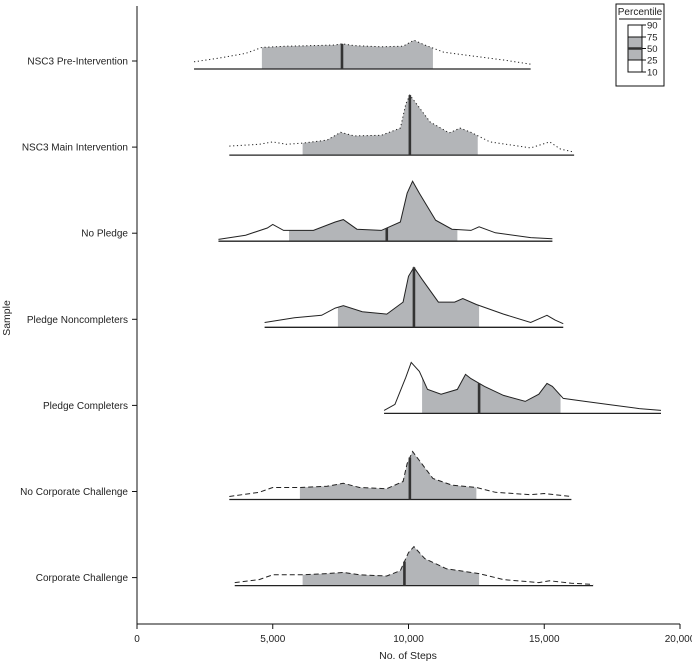 Image resolution: width=692 pixels, height=665 pixels. What do you see at coordinates (82, 578) in the screenshot?
I see `y-tick-label: Corporate Challenge` at bounding box center [82, 578].